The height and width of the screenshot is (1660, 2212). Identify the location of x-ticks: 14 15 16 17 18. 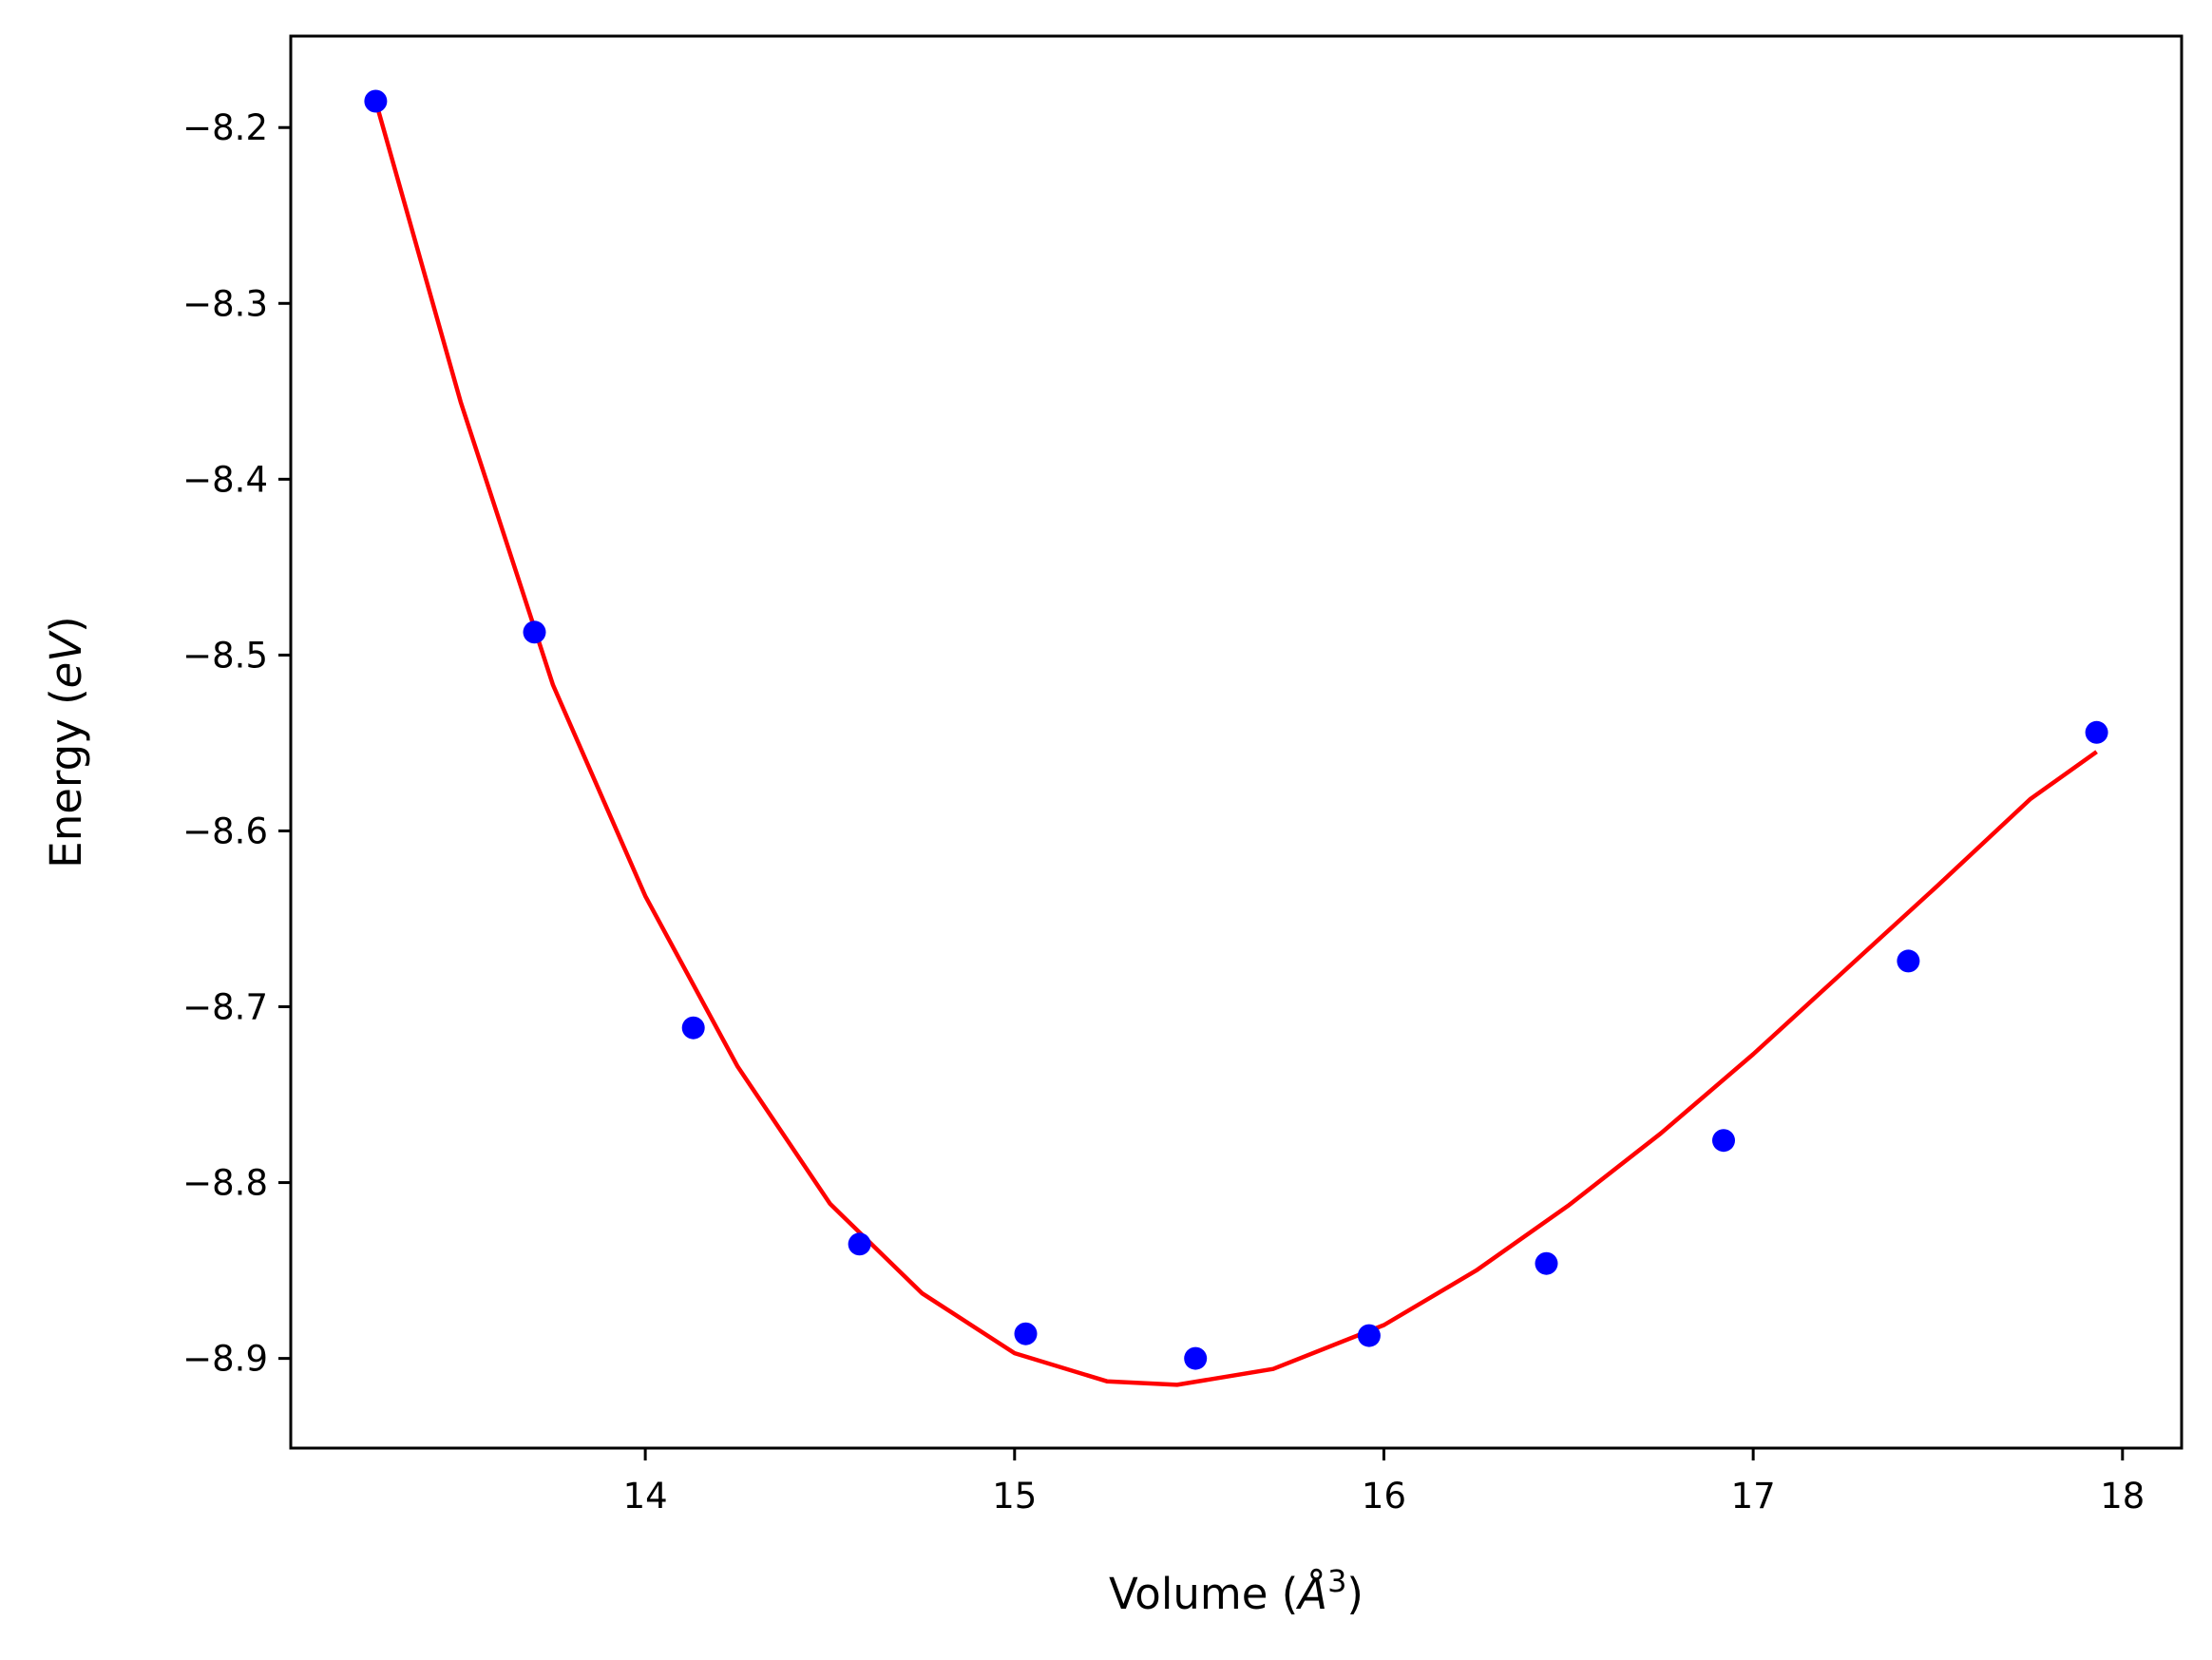
(1384, 1482).